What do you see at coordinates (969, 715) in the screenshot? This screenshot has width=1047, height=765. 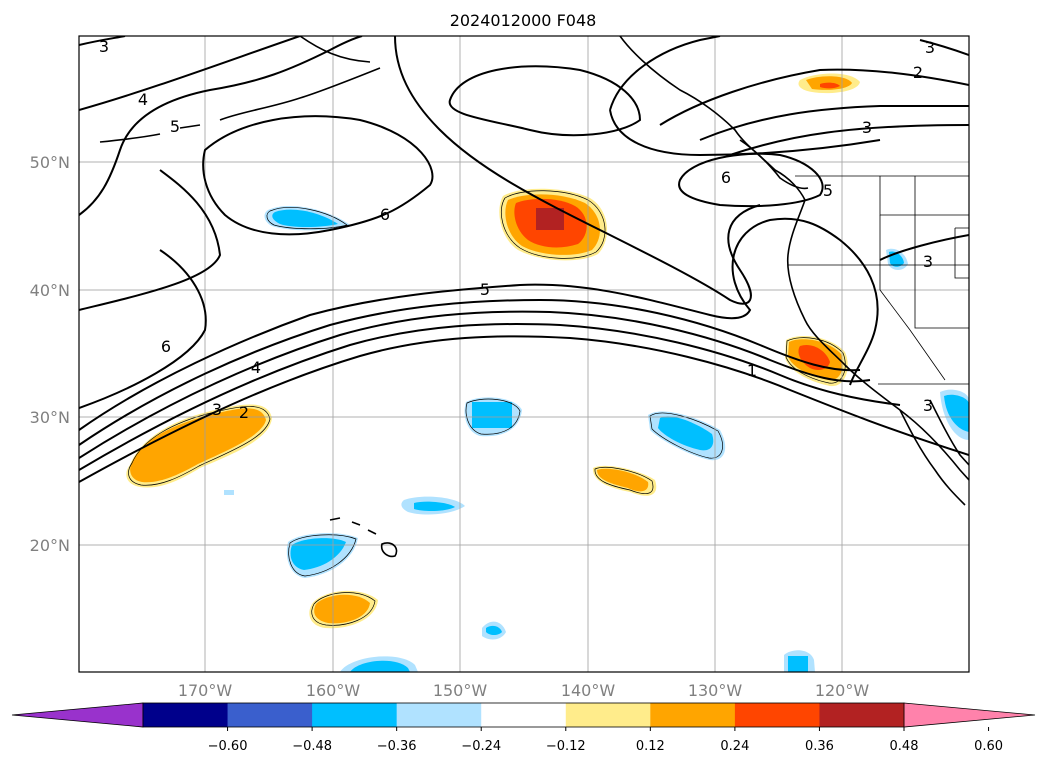 I see `colorbar-right-extension` at bounding box center [969, 715].